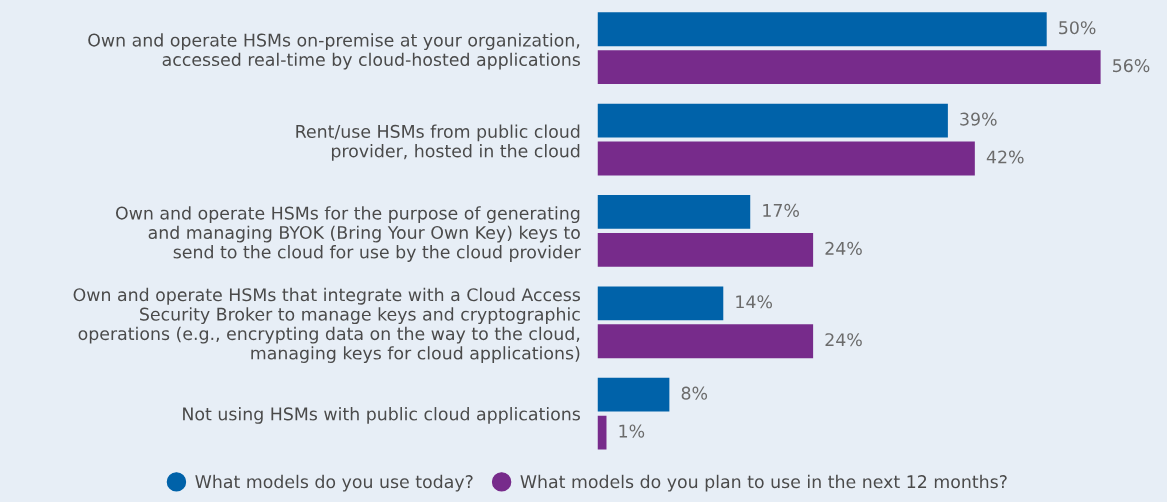  Describe the element at coordinates (632, 431) in the screenshot. I see `data-label: 1%` at that location.